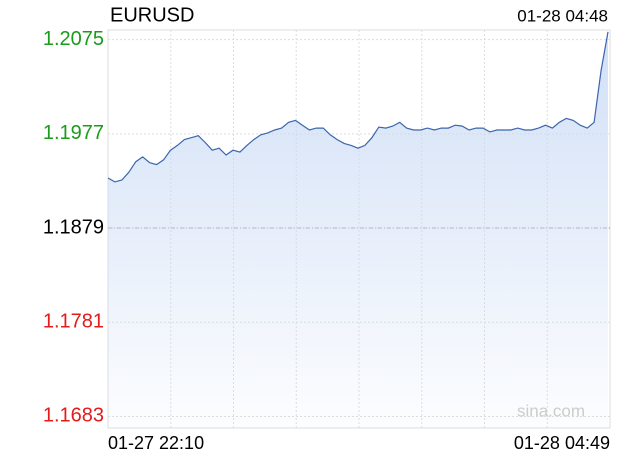 The image size is (620, 460). Describe the element at coordinates (152, 15) in the screenshot. I see `chart-title: EURUSD` at that location.